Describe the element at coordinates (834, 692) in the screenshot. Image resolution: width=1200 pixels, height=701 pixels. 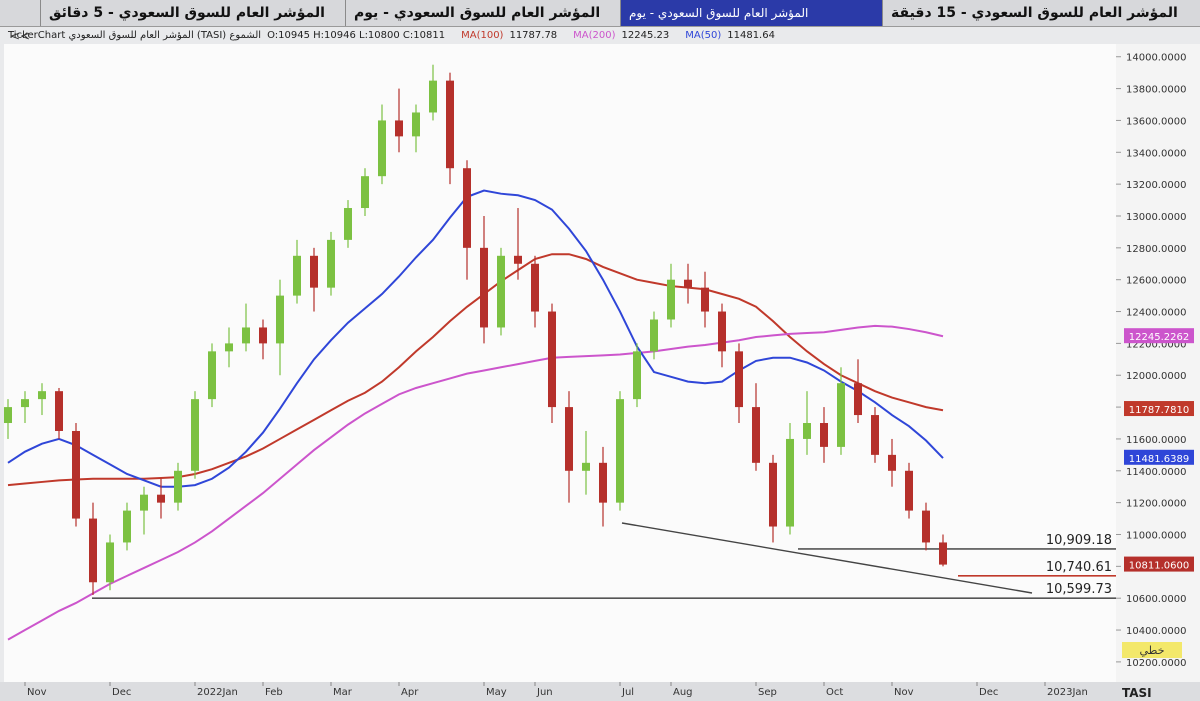
I see `x-tick-label: Oct` at that location.